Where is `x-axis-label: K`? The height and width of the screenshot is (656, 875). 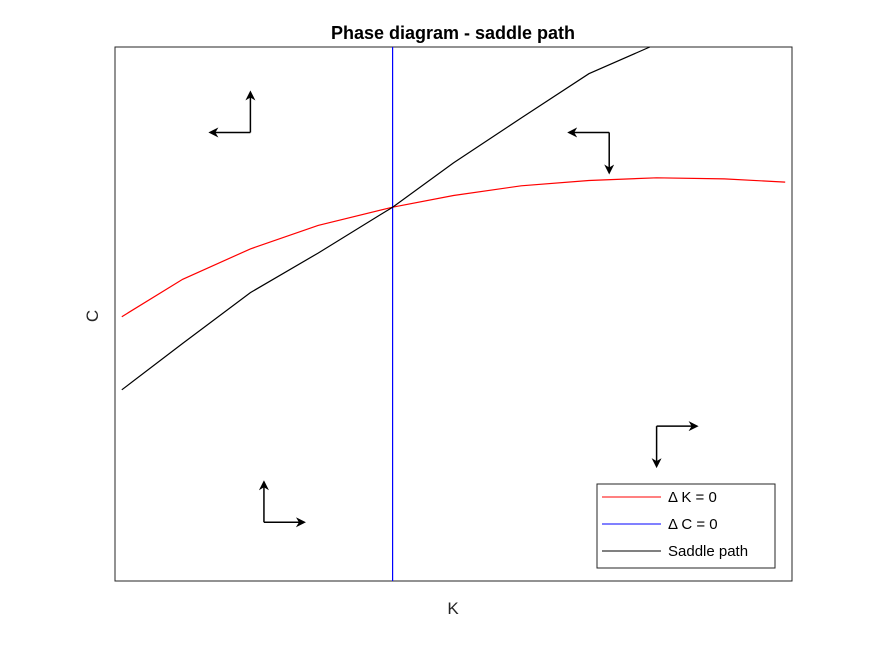 x-axis-label: K is located at coordinates (453, 608).